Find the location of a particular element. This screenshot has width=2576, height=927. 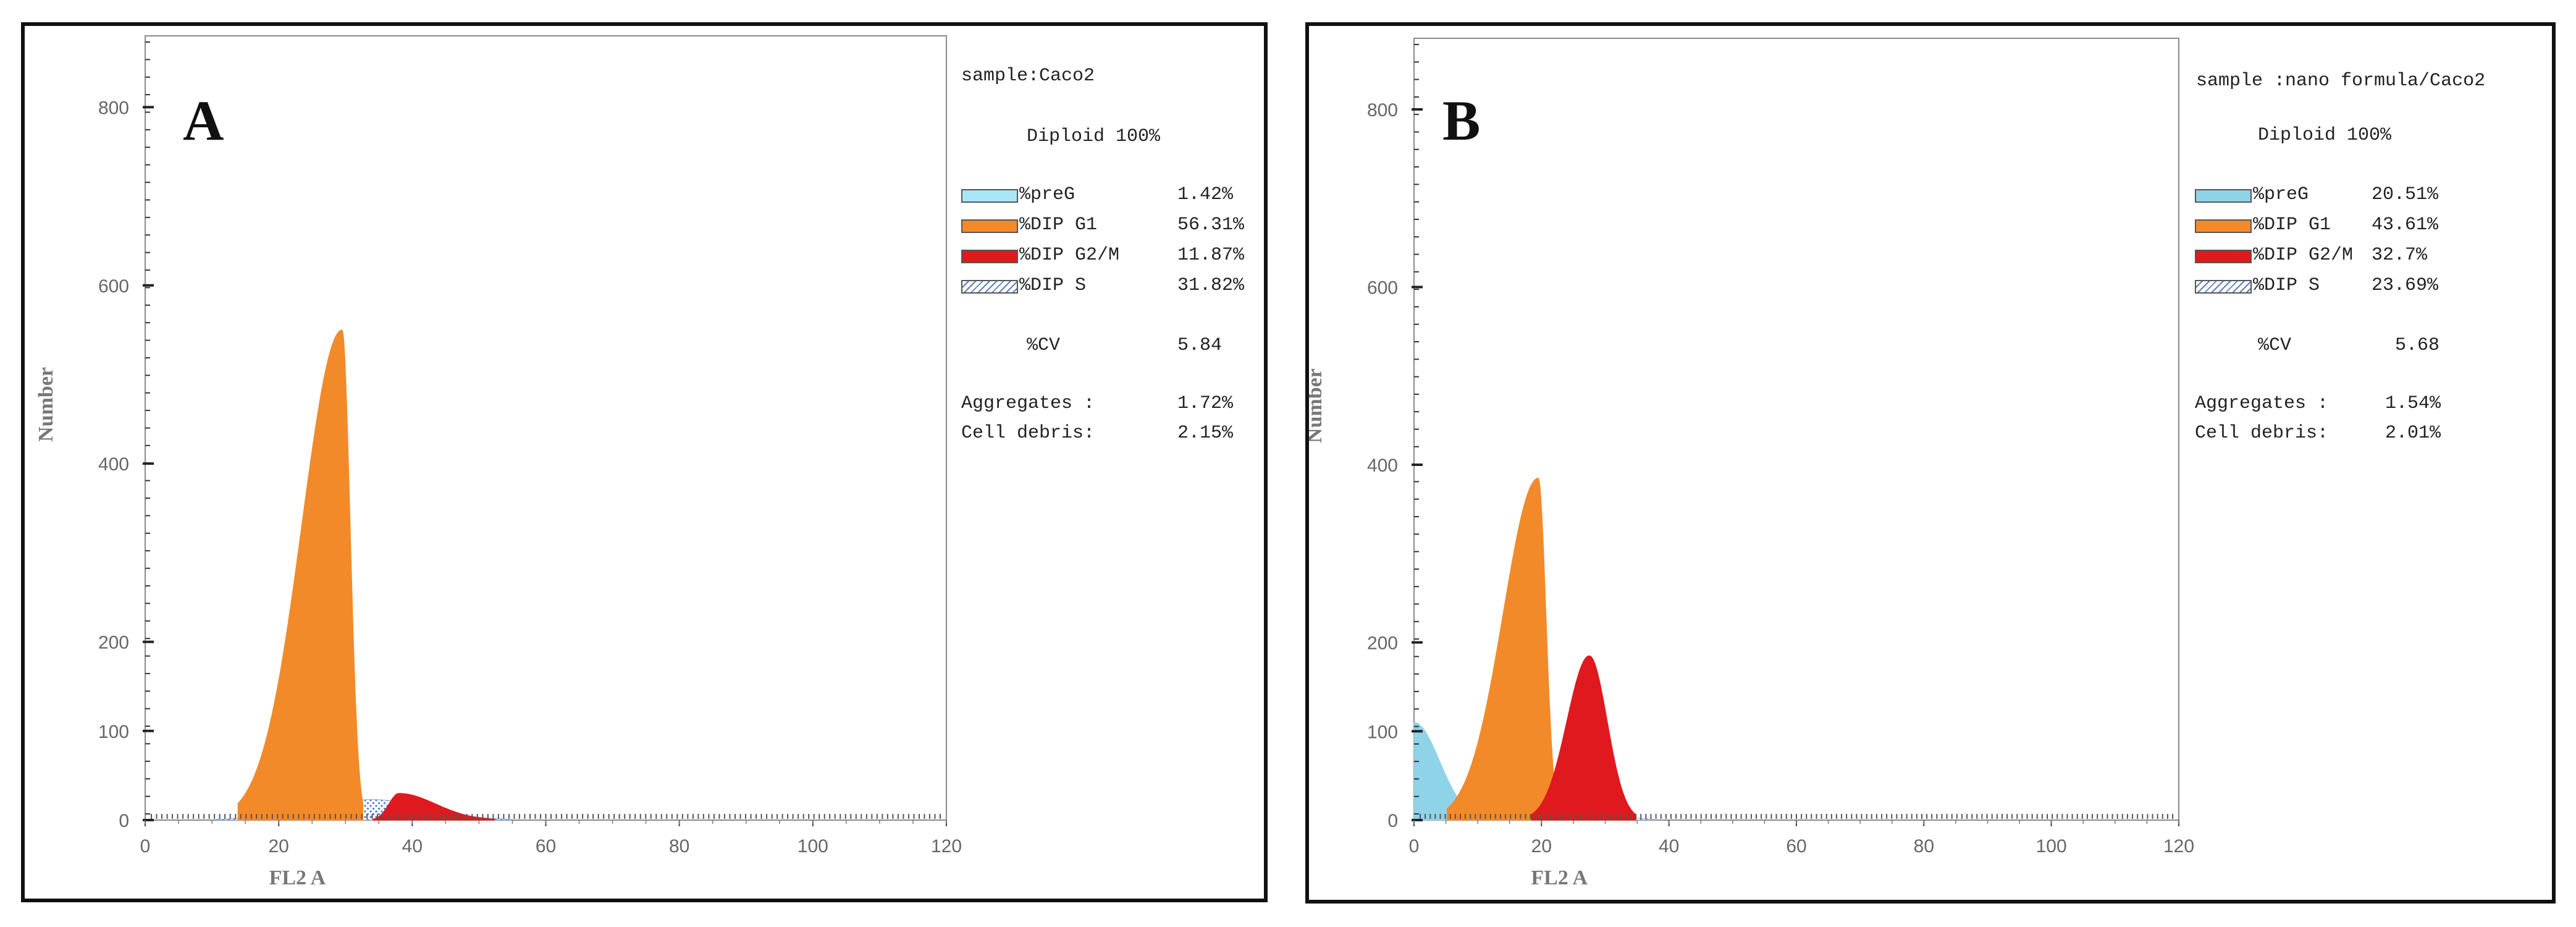

legend-value-g2m: 32.7% is located at coordinates (2400, 255).